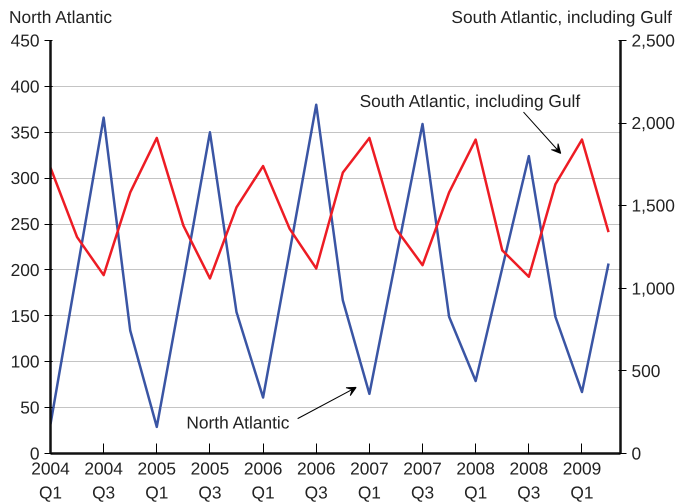 Image resolution: width=681 pixels, height=502 pixels. I want to click on x-tick-label: 2007 Q1, so click(369, 480).